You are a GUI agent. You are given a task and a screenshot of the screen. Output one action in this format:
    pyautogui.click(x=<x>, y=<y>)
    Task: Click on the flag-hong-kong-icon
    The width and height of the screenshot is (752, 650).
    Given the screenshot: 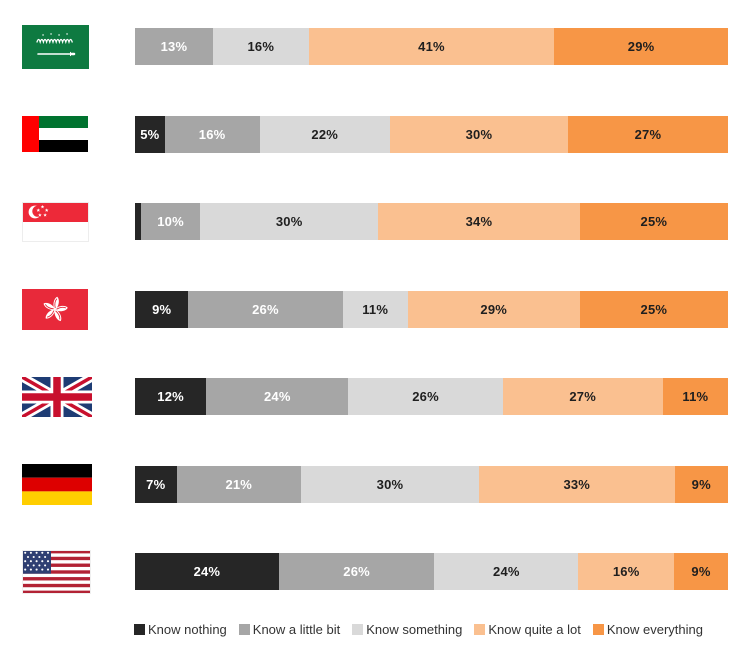 What is the action you would take?
    pyautogui.click(x=57, y=309)
    